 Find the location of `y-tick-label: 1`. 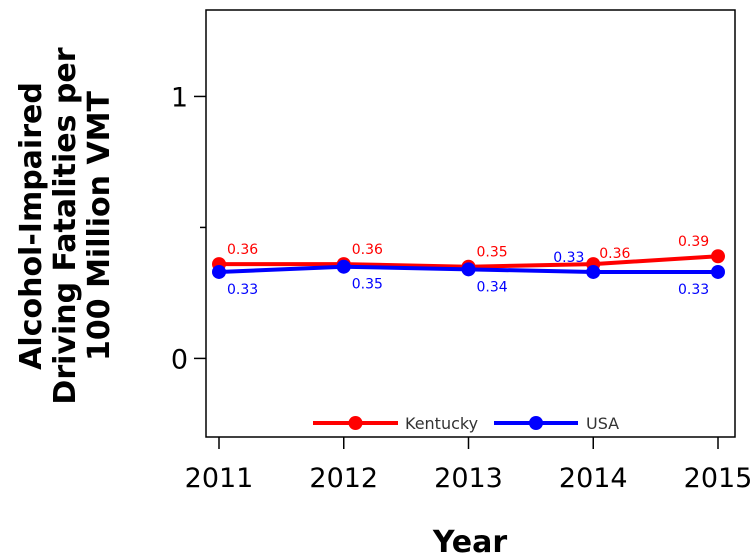

y-tick-label: 1 is located at coordinates (179, 97).